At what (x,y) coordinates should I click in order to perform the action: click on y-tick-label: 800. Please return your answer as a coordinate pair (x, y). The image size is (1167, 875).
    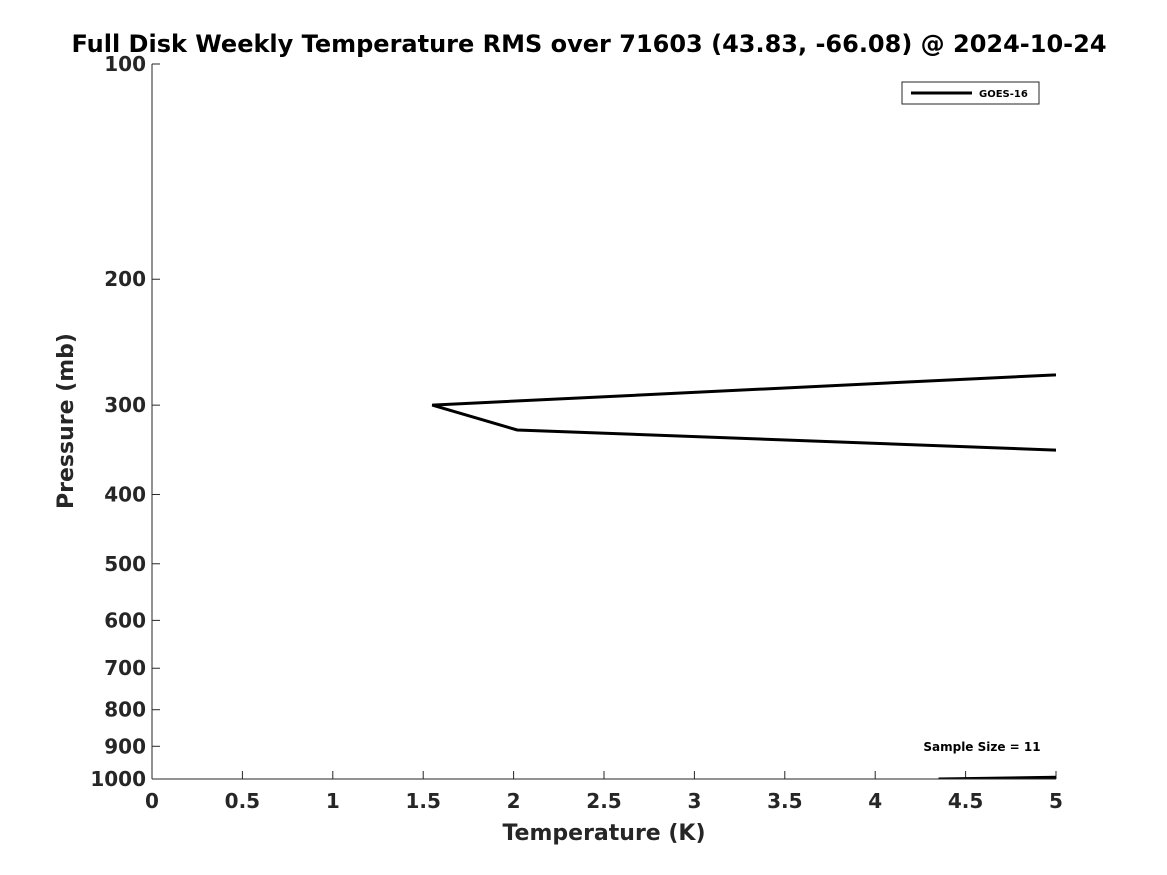
    Looking at the image, I should click on (125, 710).